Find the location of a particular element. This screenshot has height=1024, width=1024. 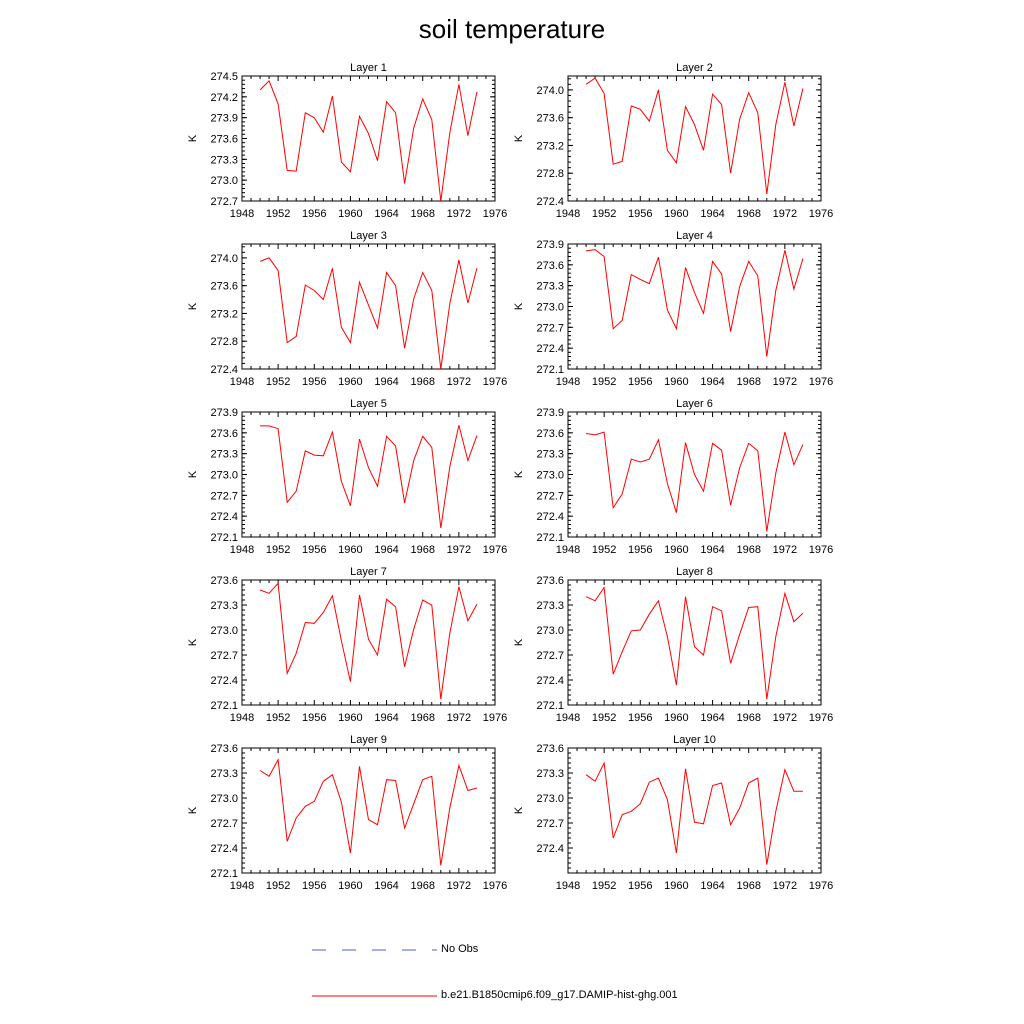

y-tick-label-4: 272.4 is located at coordinates (550, 349).